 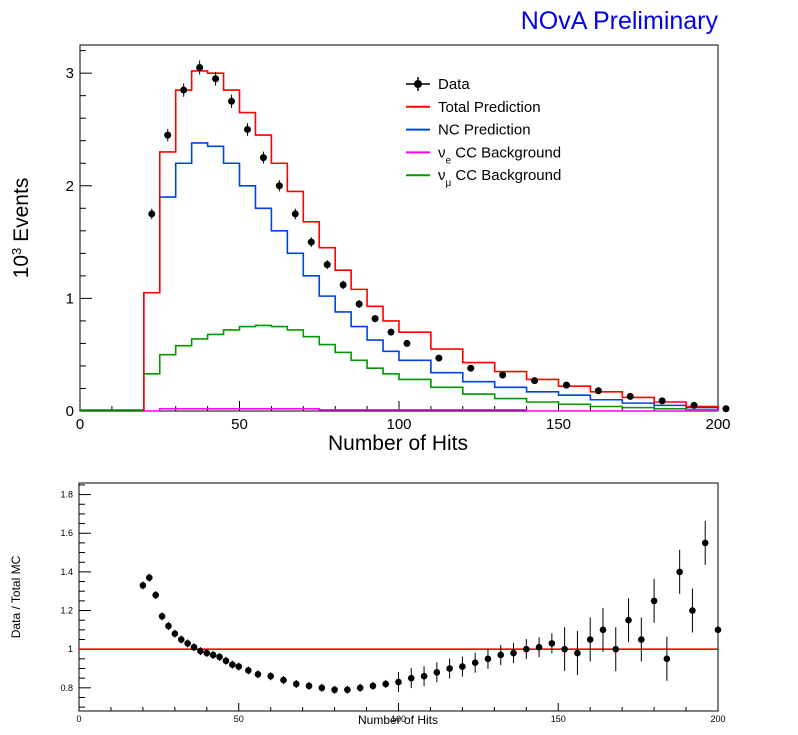 I want to click on legend-marker-dot, so click(x=418, y=84).